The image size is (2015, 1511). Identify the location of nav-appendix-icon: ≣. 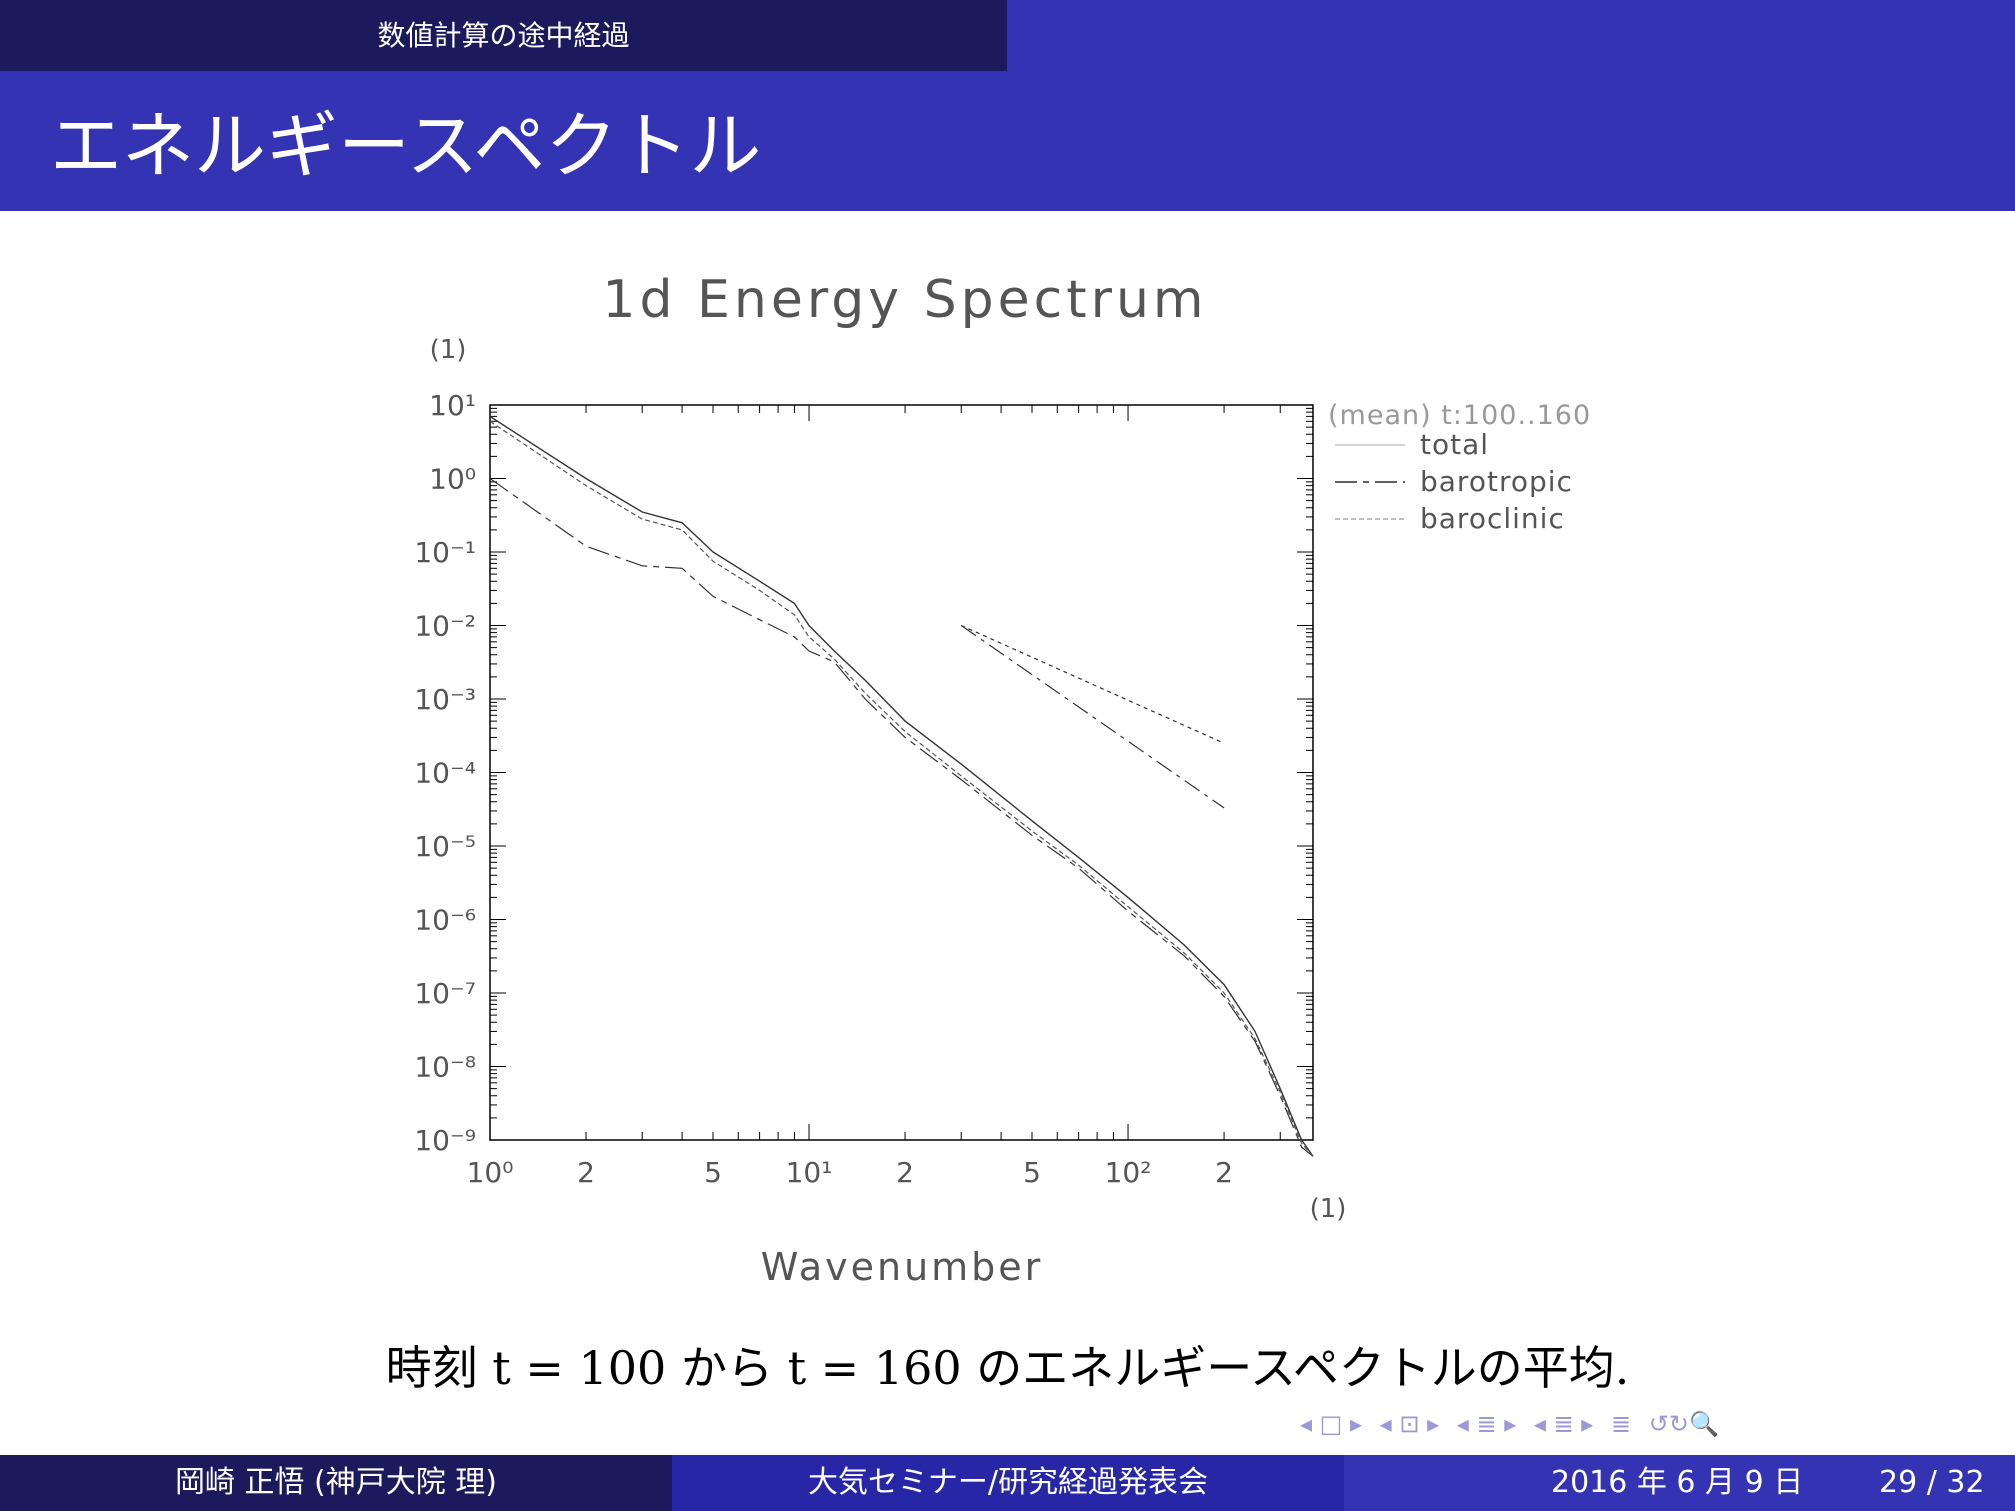
(1621, 1424).